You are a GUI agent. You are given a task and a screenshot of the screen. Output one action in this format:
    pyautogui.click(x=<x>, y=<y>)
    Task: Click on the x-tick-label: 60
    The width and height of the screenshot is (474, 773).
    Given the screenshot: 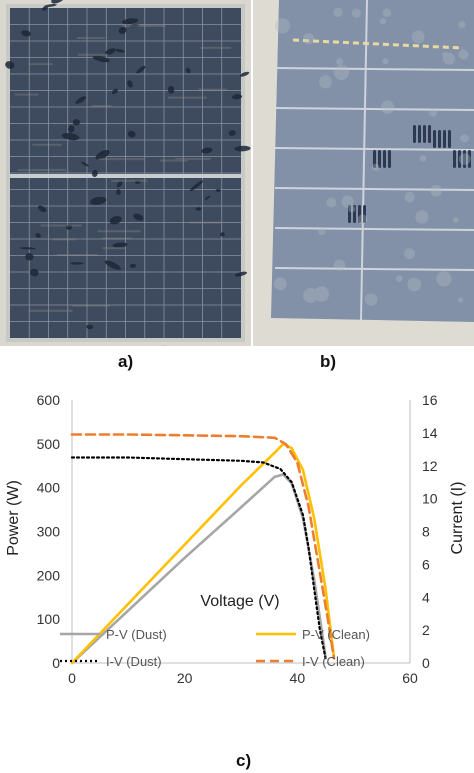 What is the action you would take?
    pyautogui.click(x=410, y=678)
    